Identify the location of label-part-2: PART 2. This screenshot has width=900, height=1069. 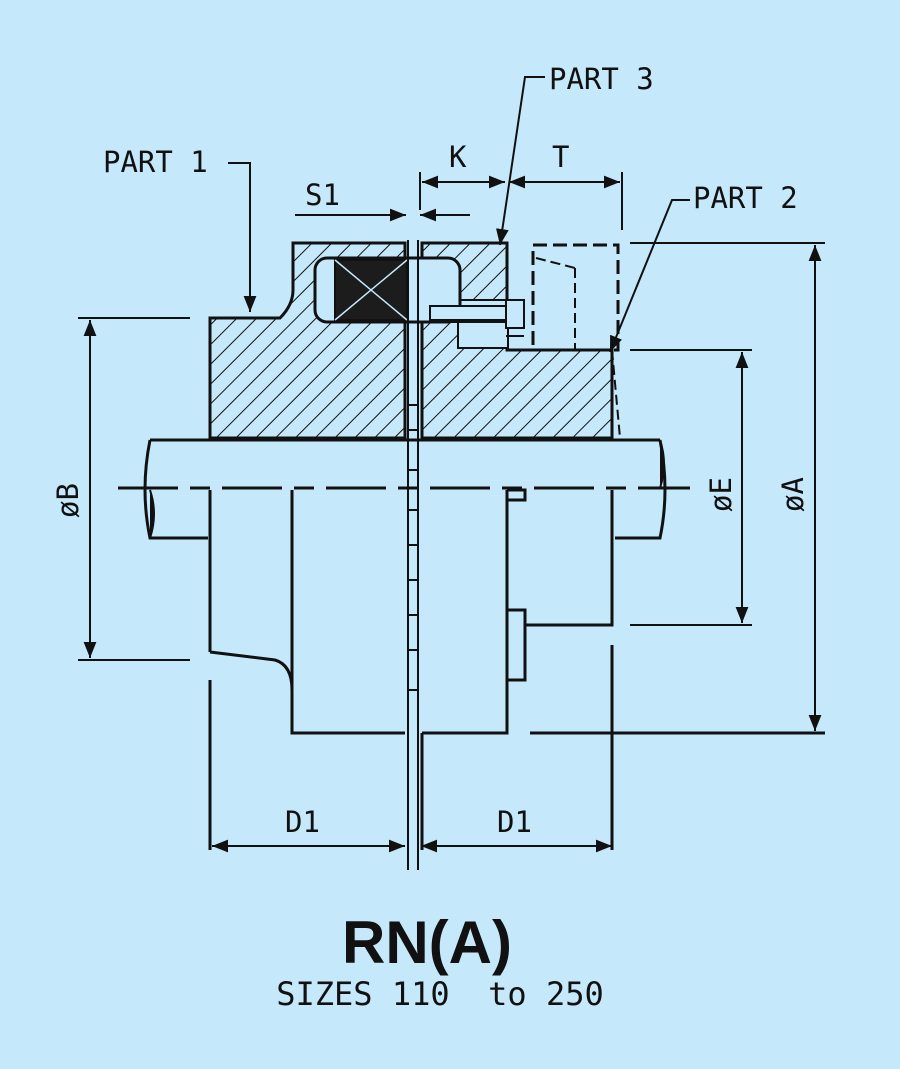
(745, 198).